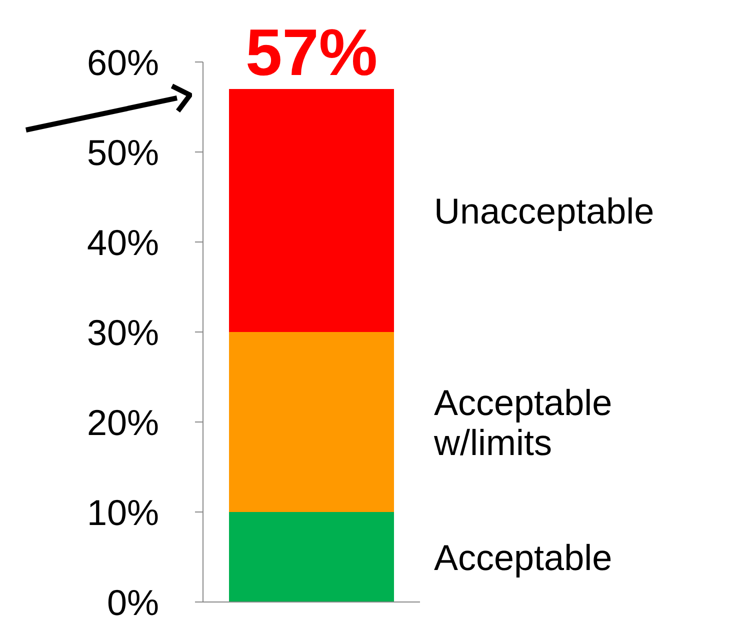 This screenshot has height=619, width=737. I want to click on y-tick-label: 10%, so click(122, 512).